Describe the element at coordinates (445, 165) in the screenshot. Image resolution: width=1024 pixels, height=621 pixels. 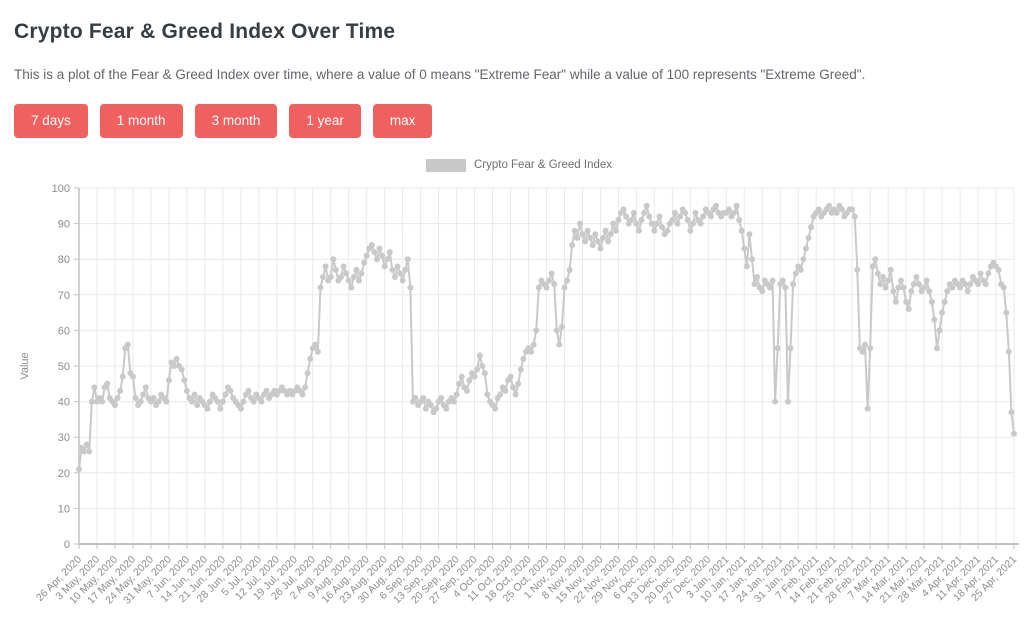
I see `legend-swatch-icon` at that location.